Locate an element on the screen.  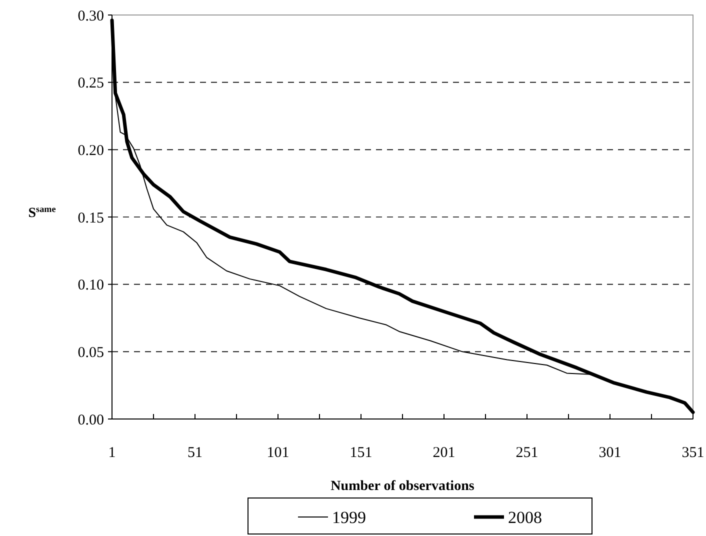
legend-label: 2008 is located at coordinates (525, 517).